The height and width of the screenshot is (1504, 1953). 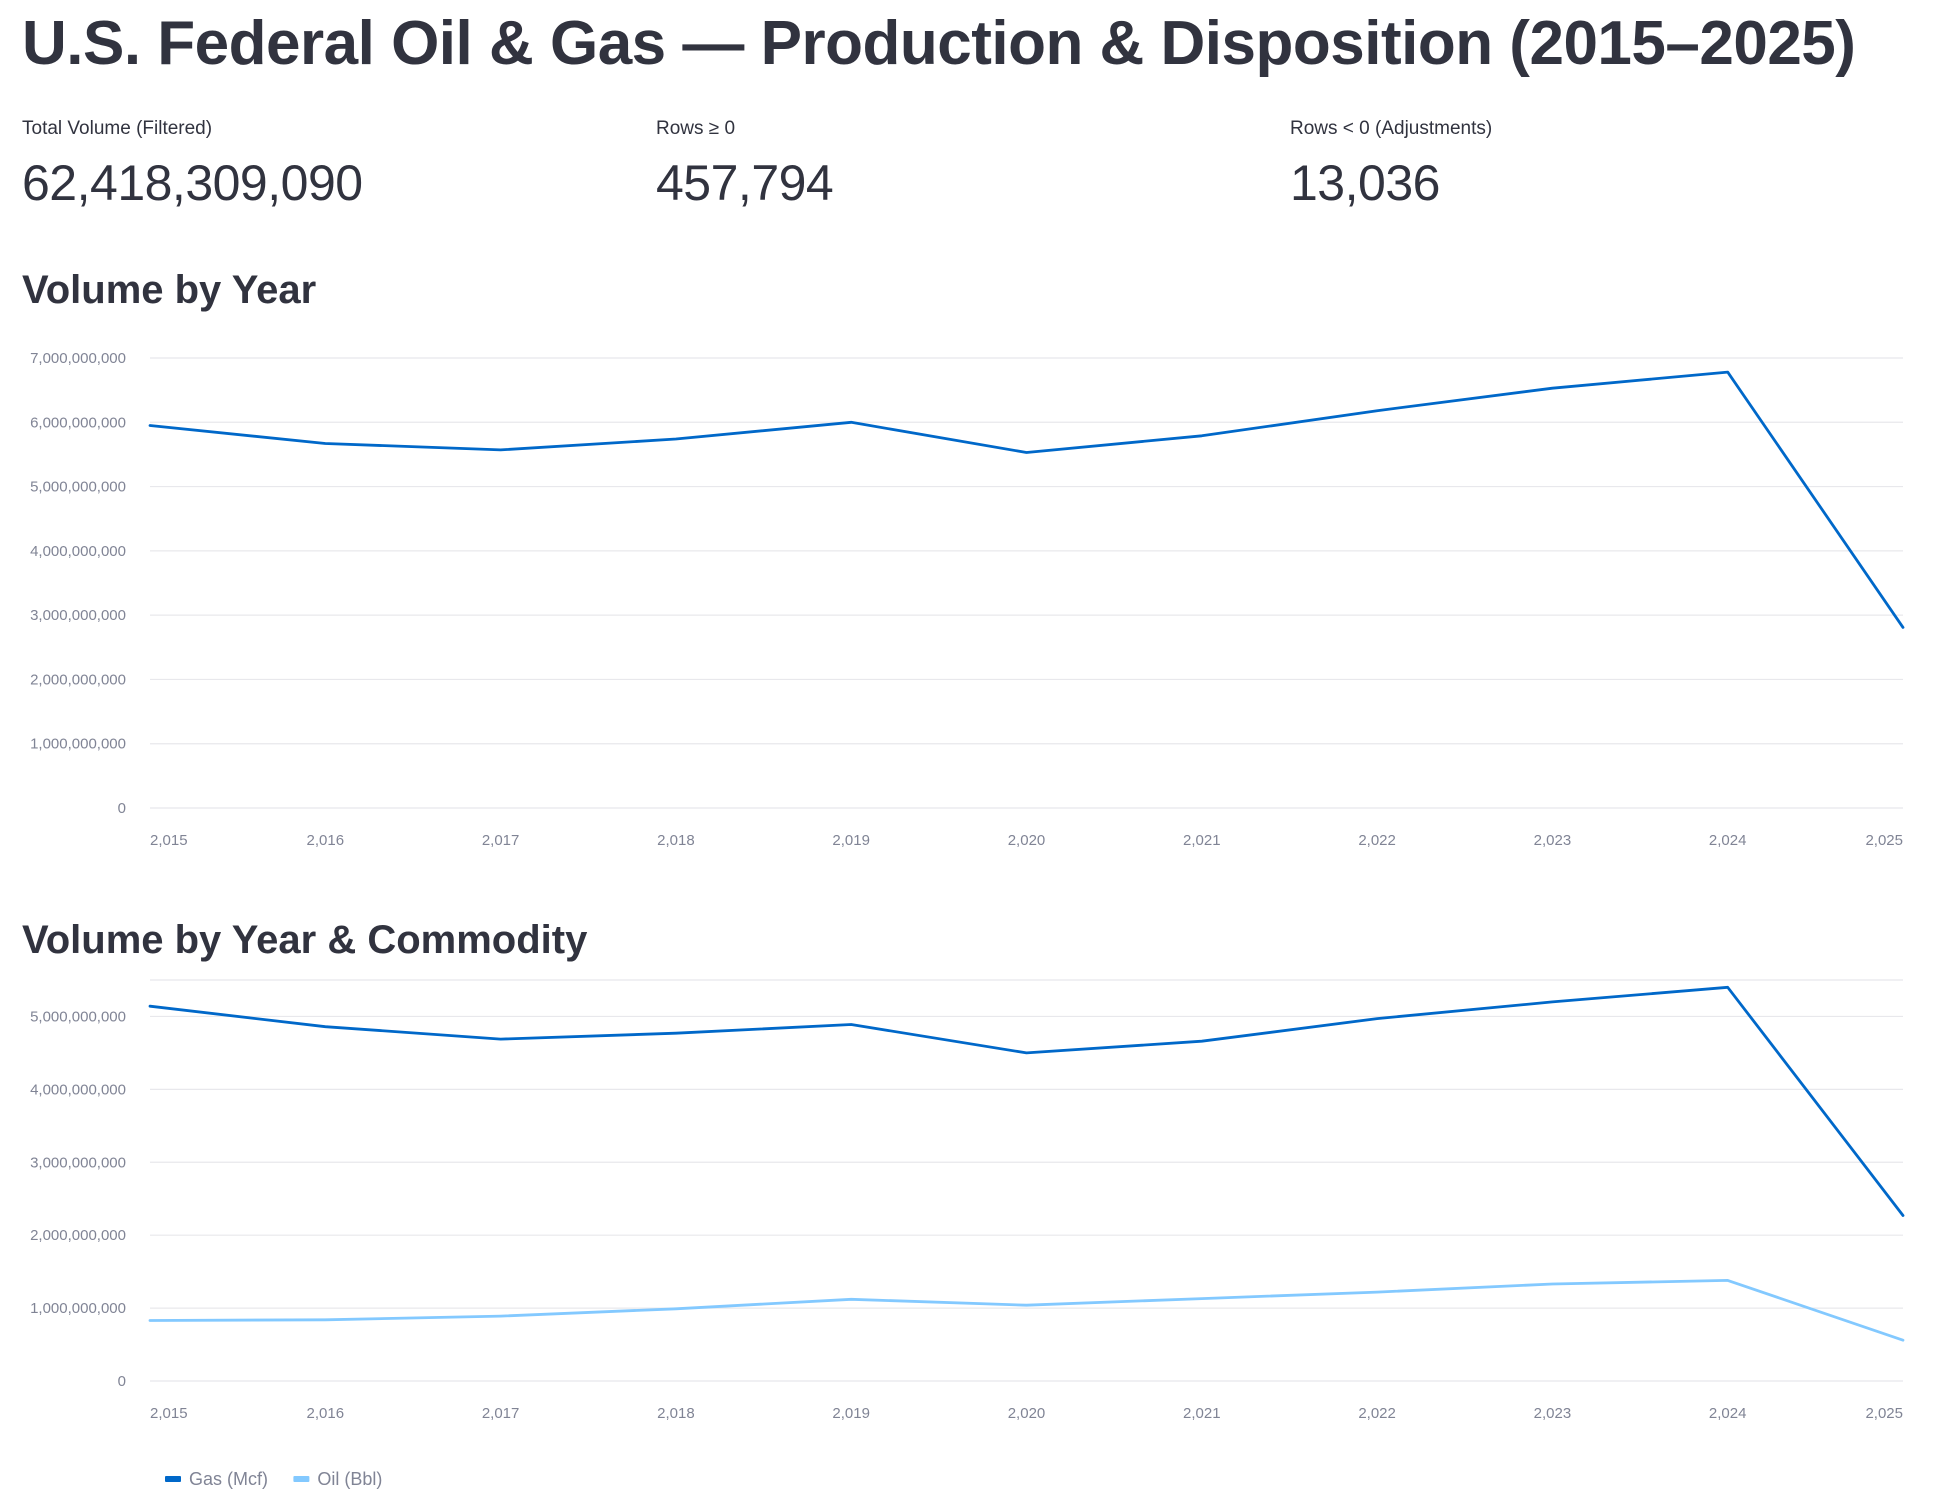 I want to click on legend-label: Gas (Mcf), so click(x=228, y=1479).